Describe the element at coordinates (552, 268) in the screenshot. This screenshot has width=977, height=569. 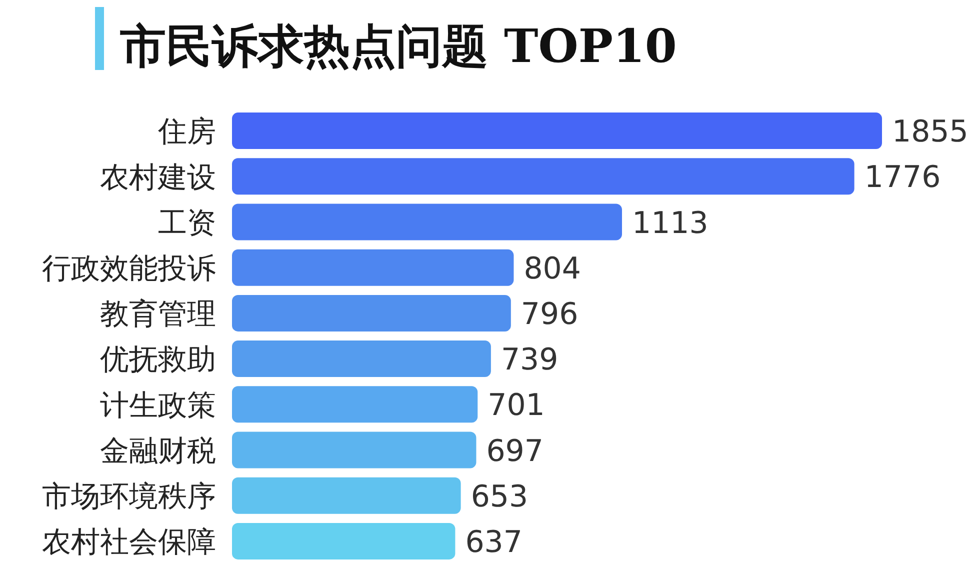
I see `data-label: 804` at that location.